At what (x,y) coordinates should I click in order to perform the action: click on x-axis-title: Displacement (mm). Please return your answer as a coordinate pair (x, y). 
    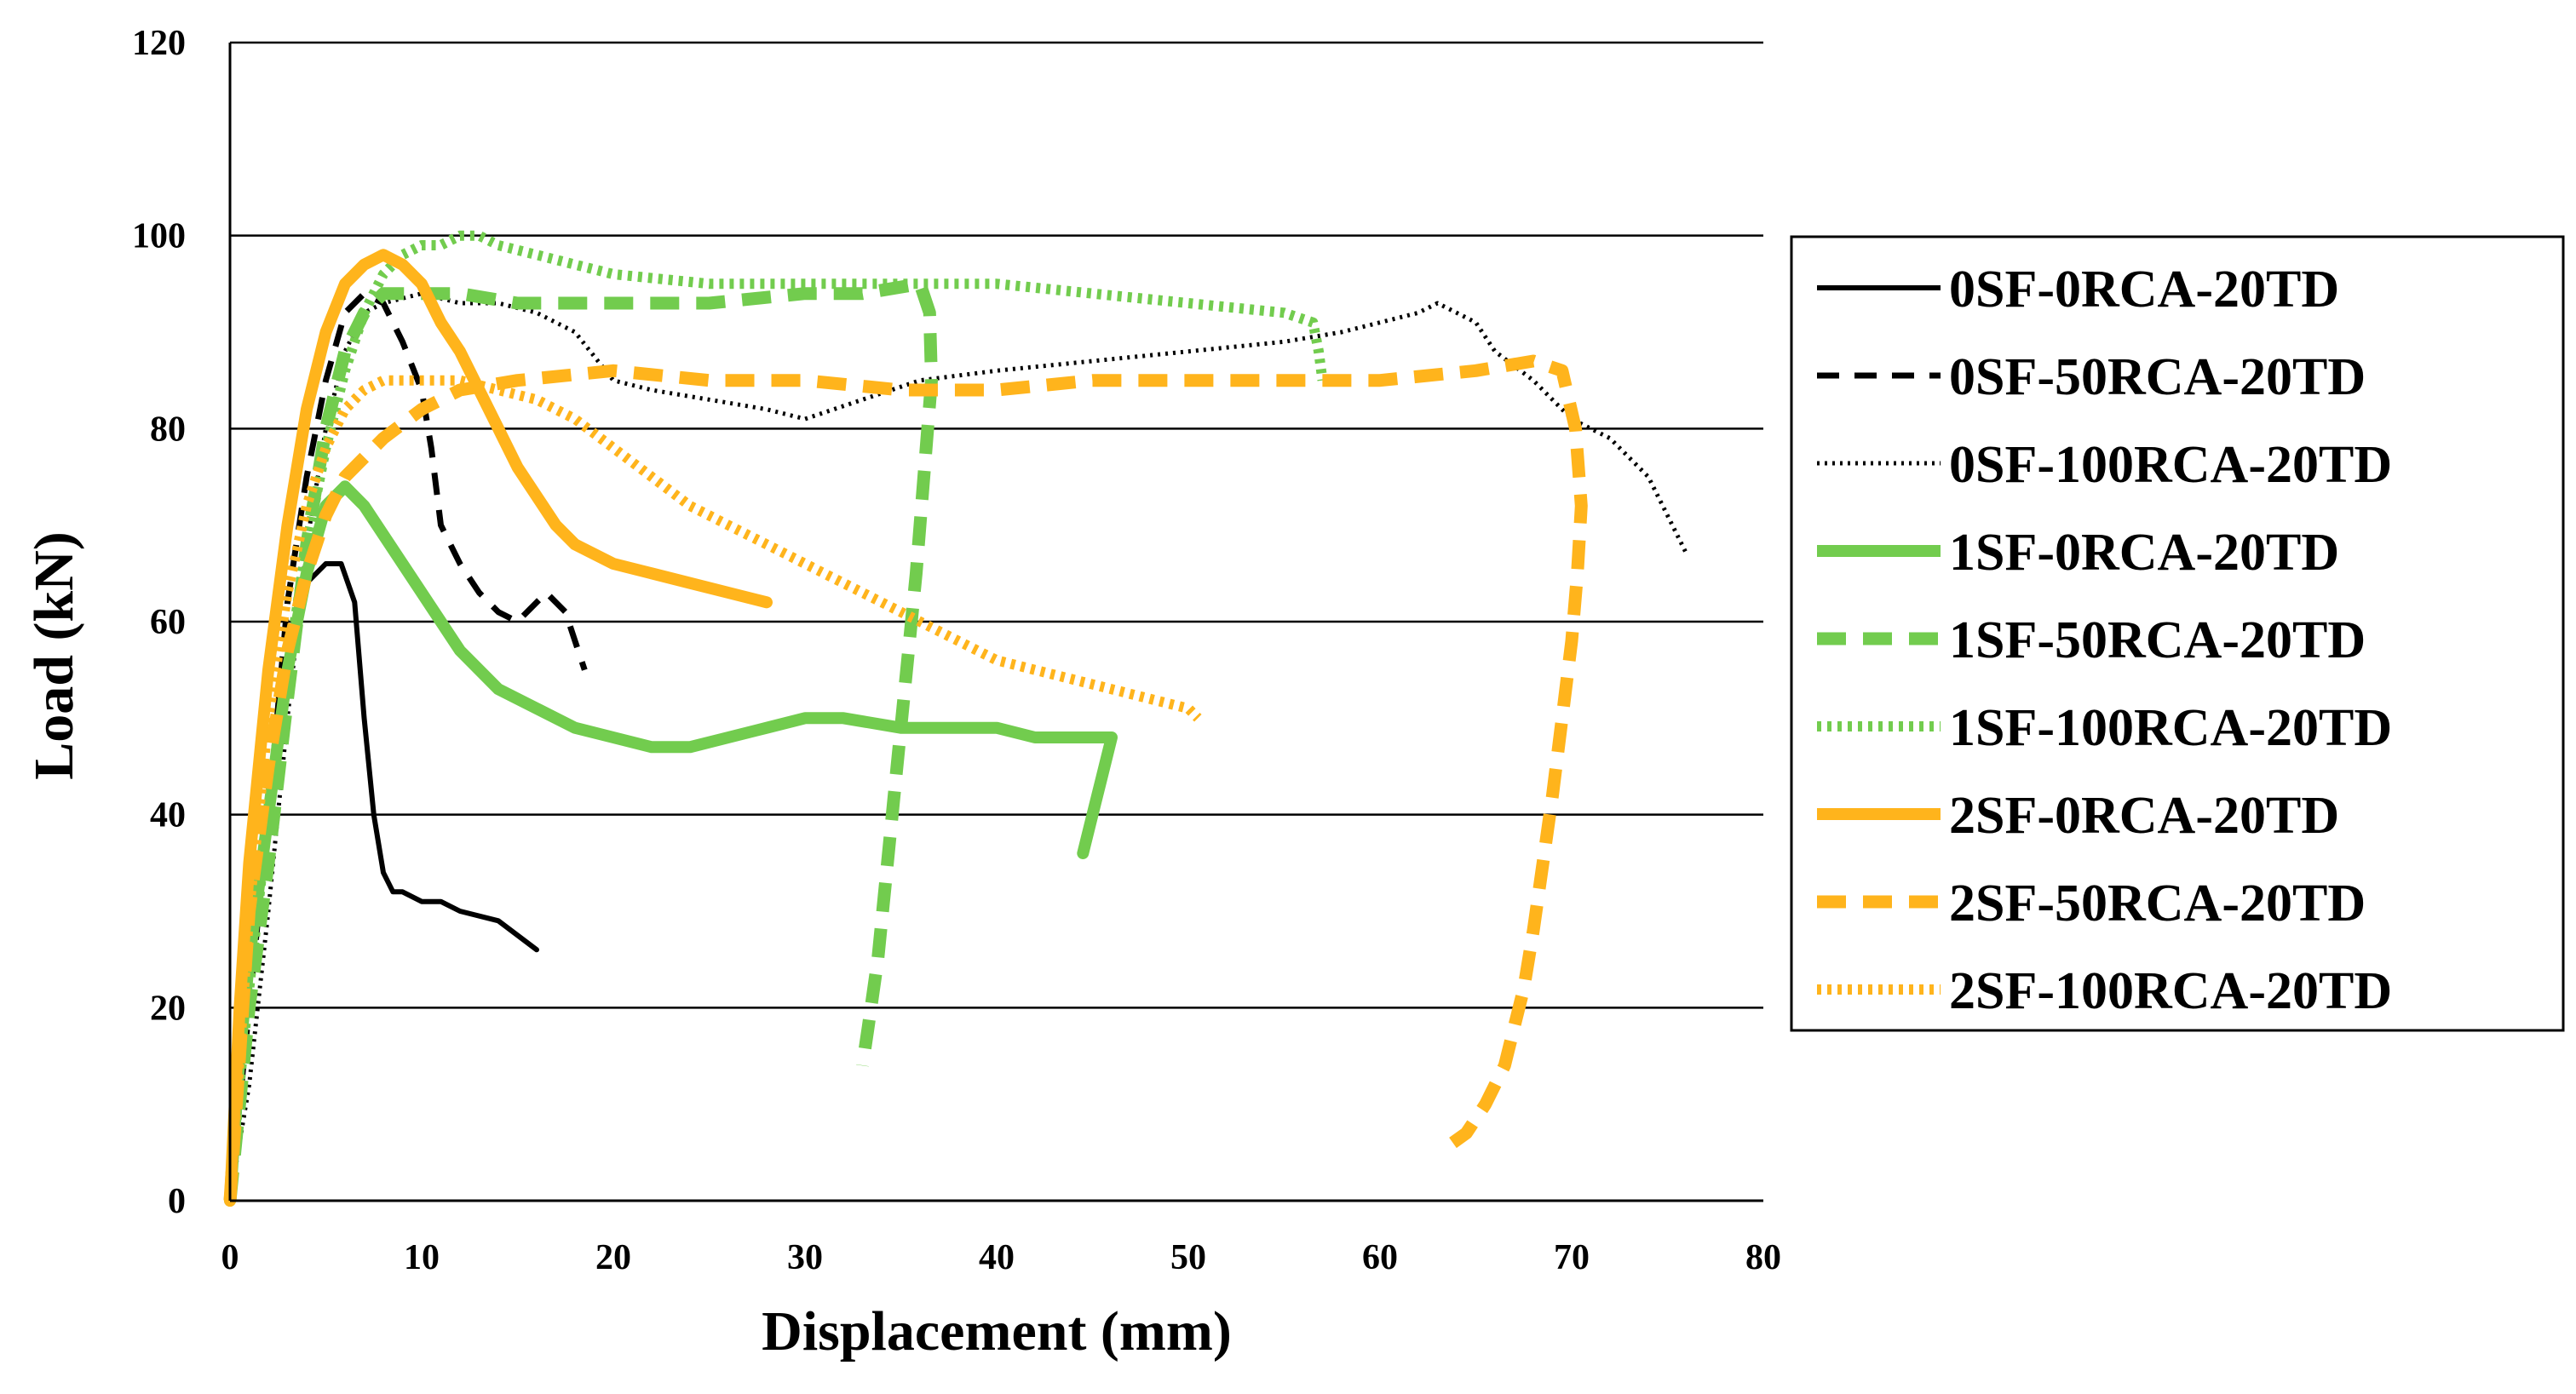
    Looking at the image, I should click on (997, 1331).